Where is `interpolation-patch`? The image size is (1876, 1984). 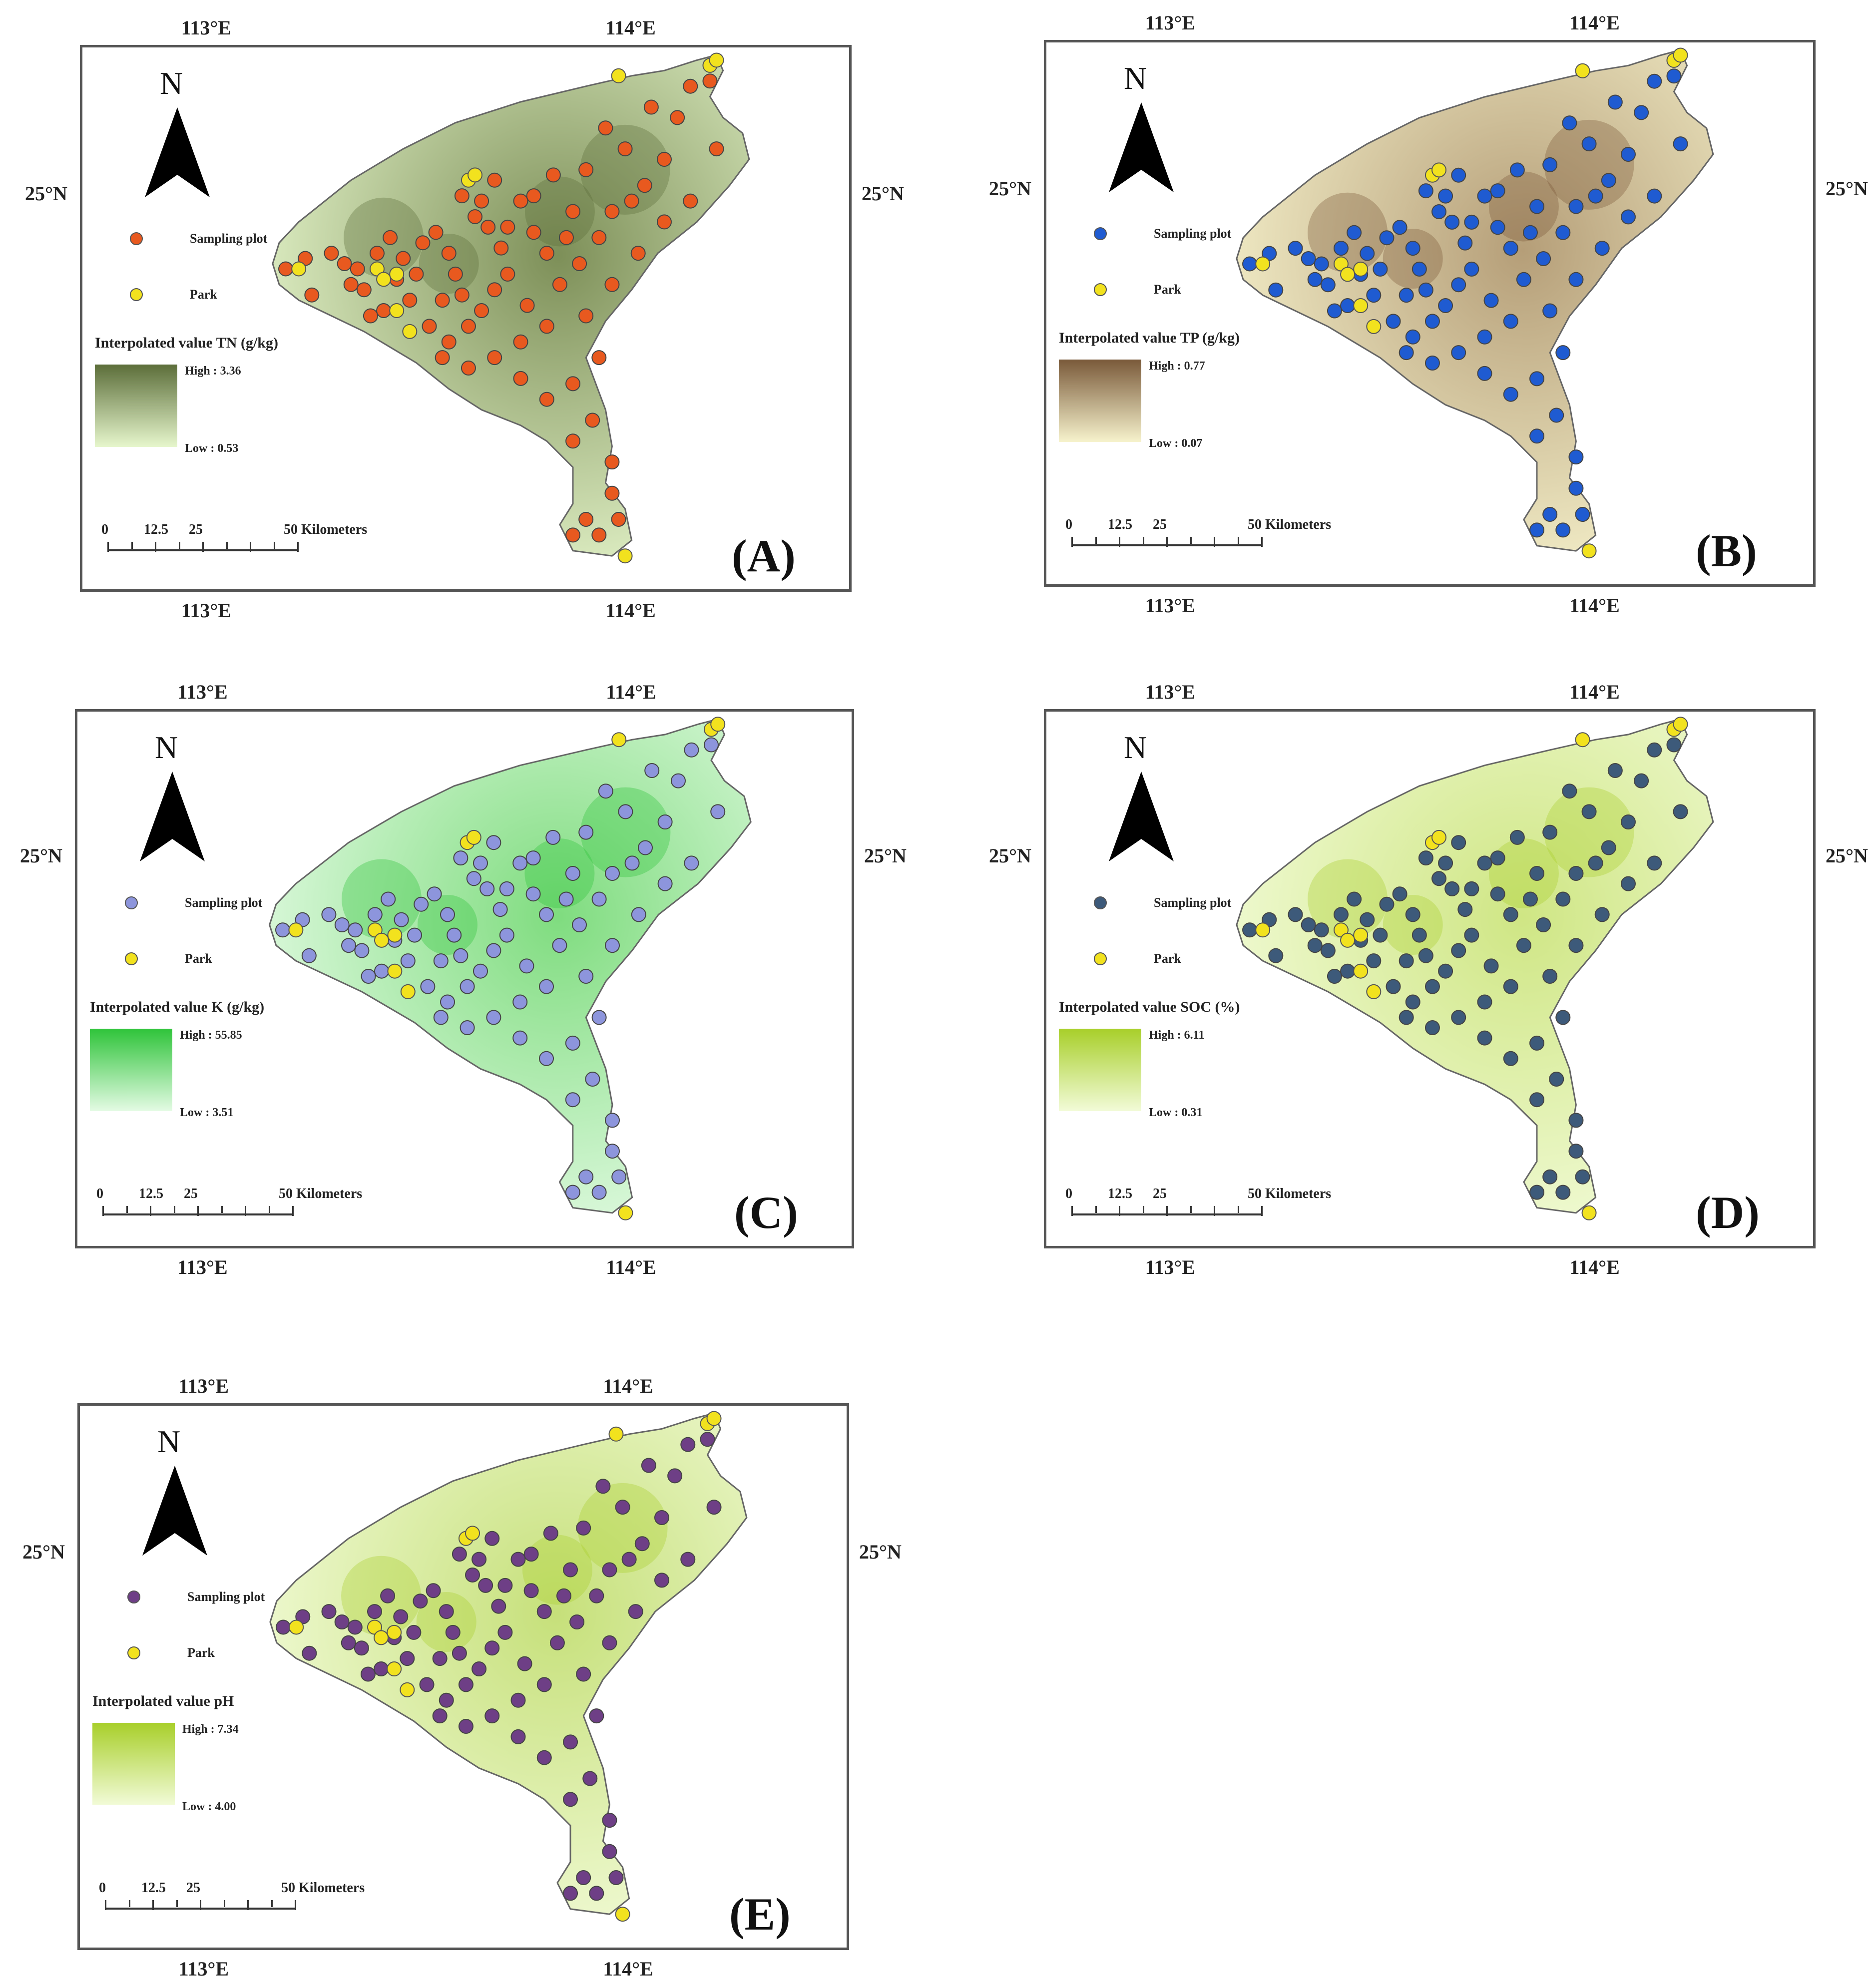 interpolation-patch is located at coordinates (1413, 259).